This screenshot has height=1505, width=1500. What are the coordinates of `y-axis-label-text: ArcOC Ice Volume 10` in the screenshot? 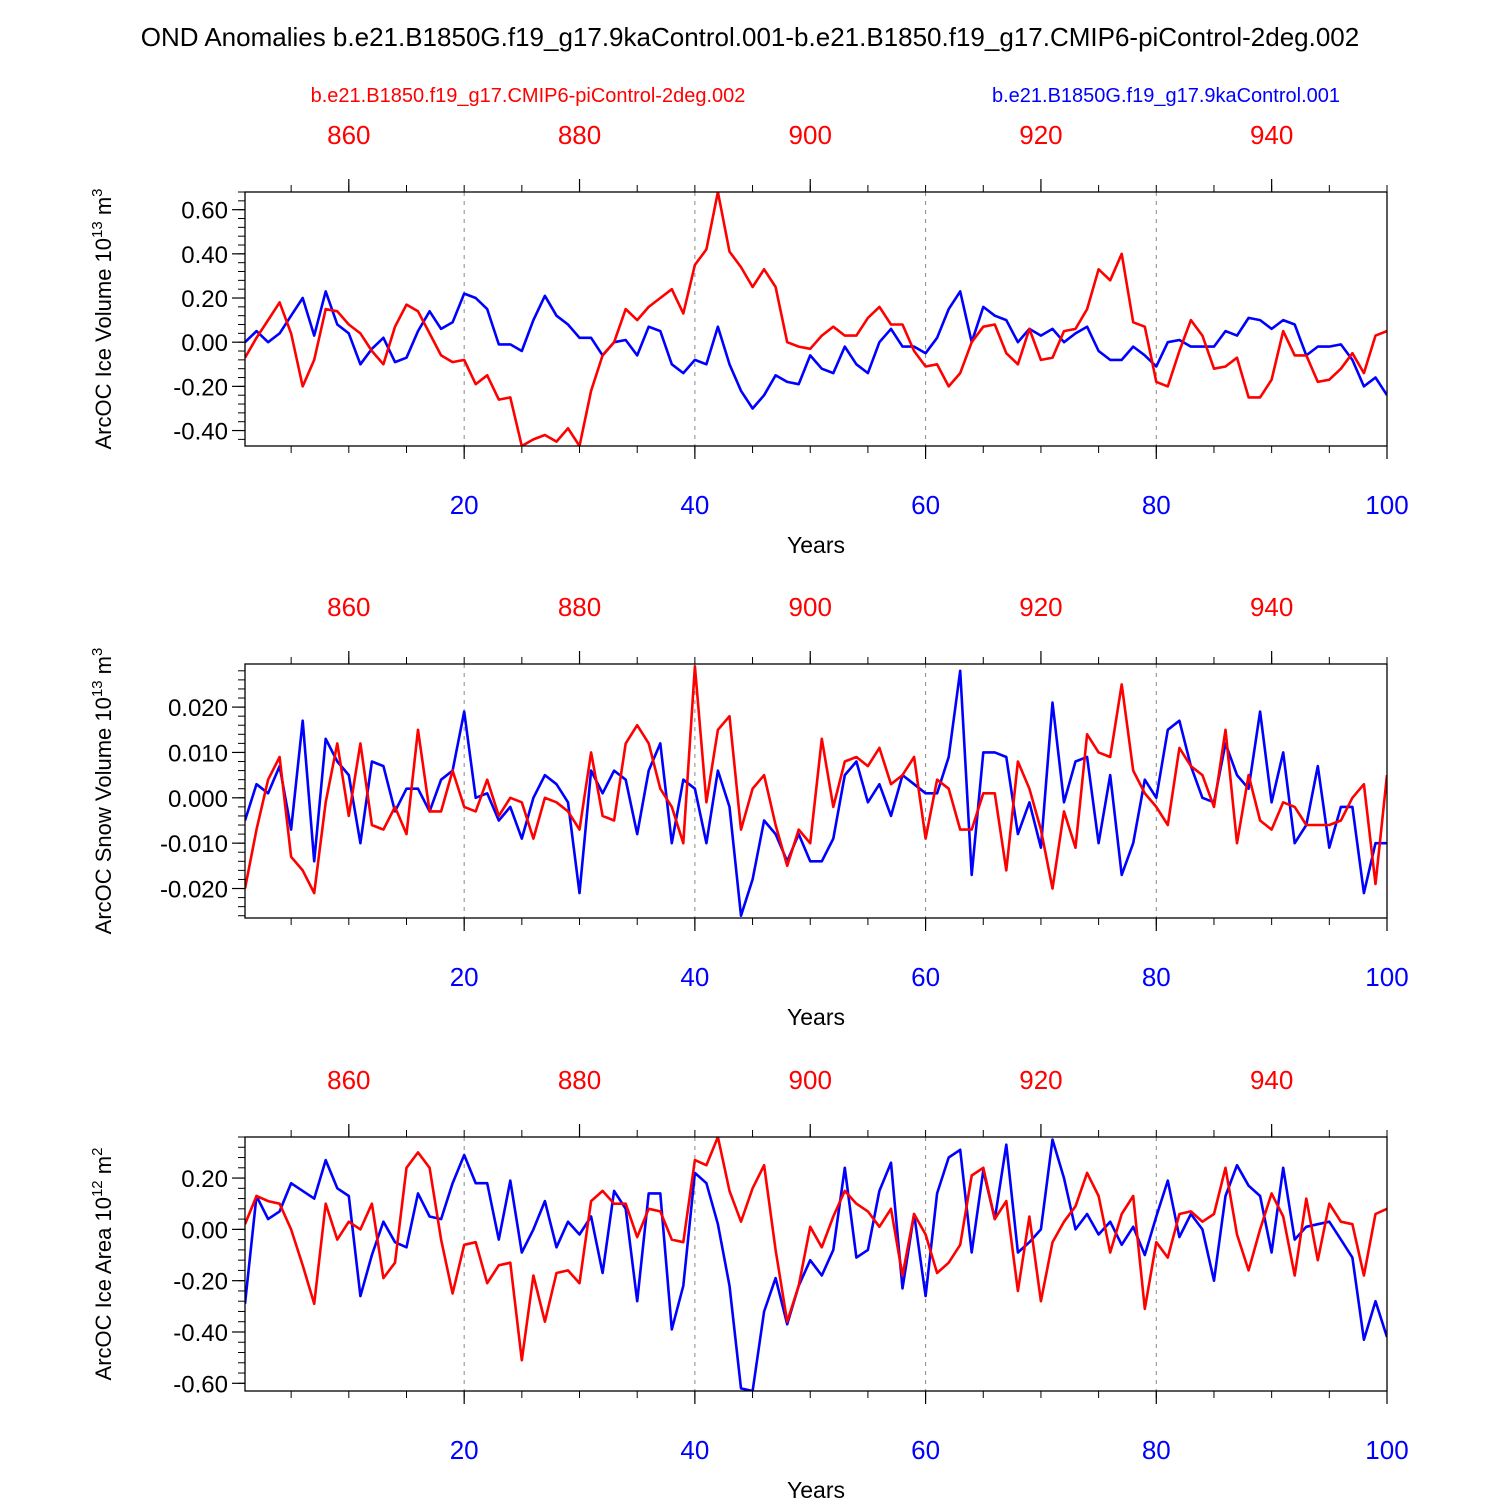 It's located at (103, 344).